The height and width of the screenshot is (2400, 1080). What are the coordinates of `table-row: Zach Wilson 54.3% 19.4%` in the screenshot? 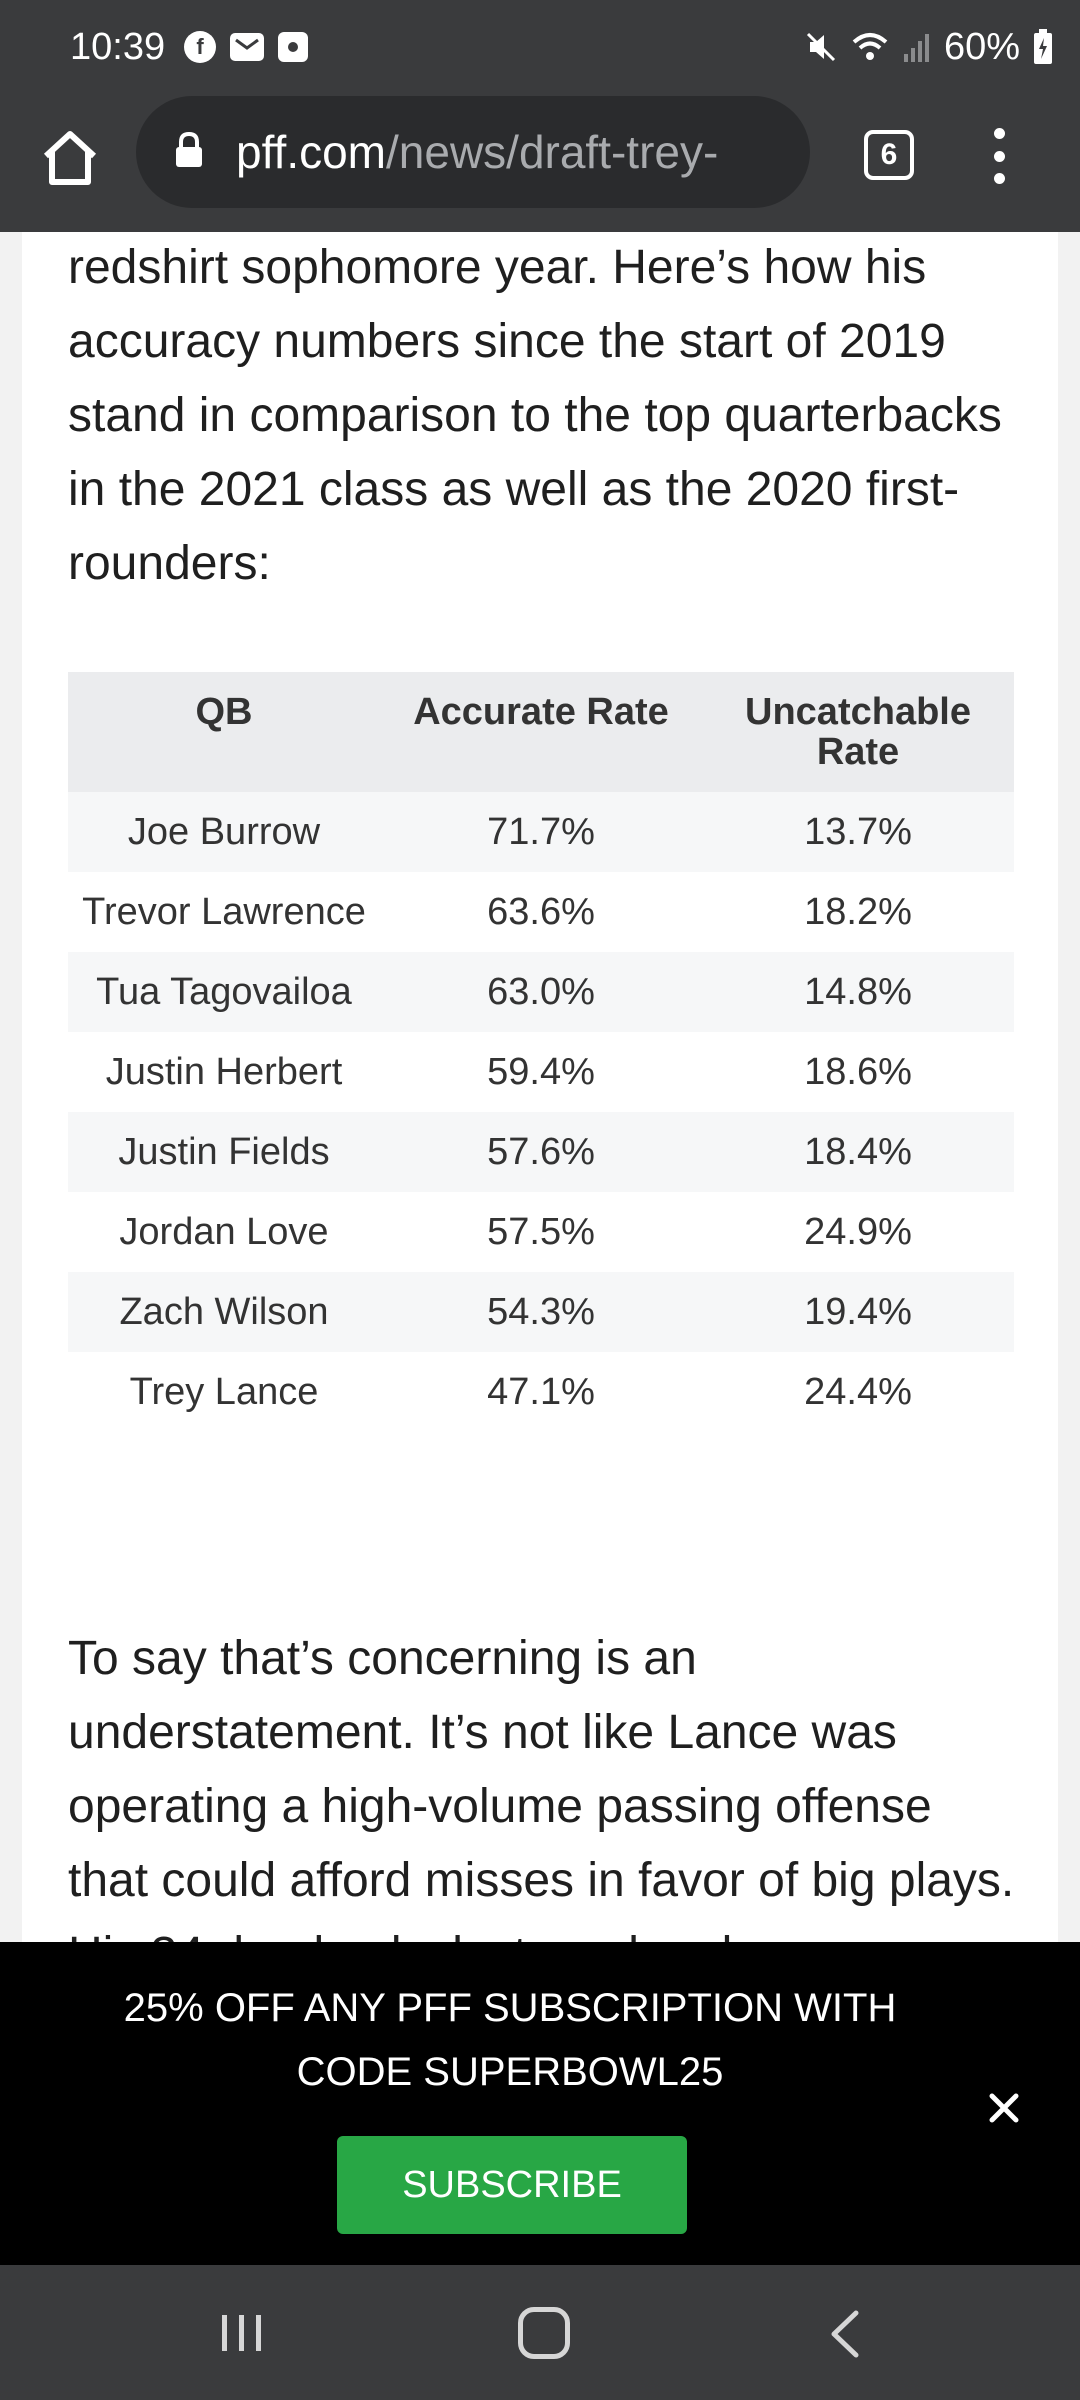 It's located at (541, 1312).